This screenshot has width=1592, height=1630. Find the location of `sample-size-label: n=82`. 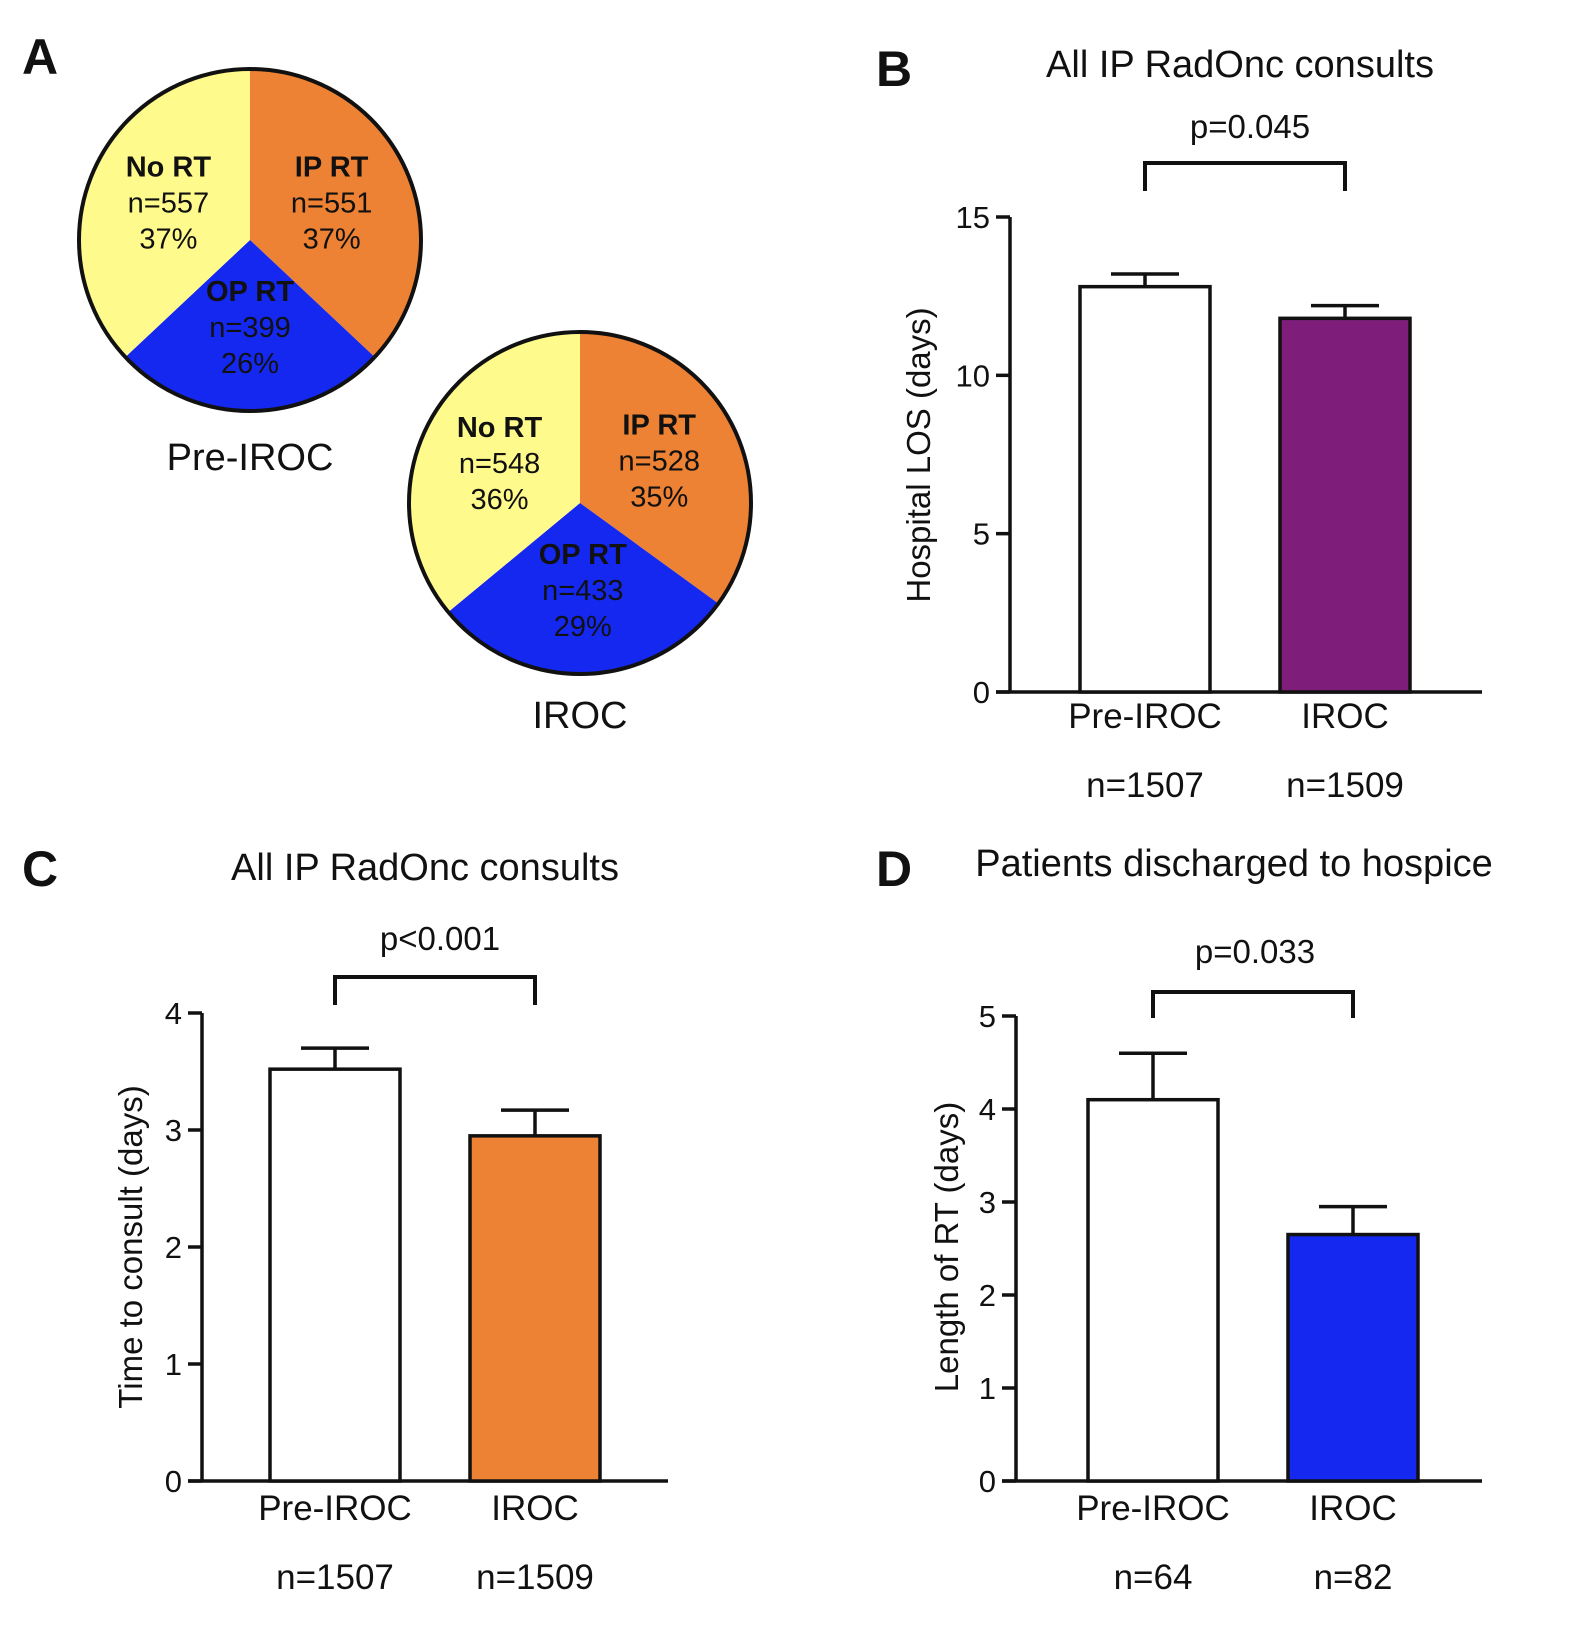

sample-size-label: n=82 is located at coordinates (1353, 1577).